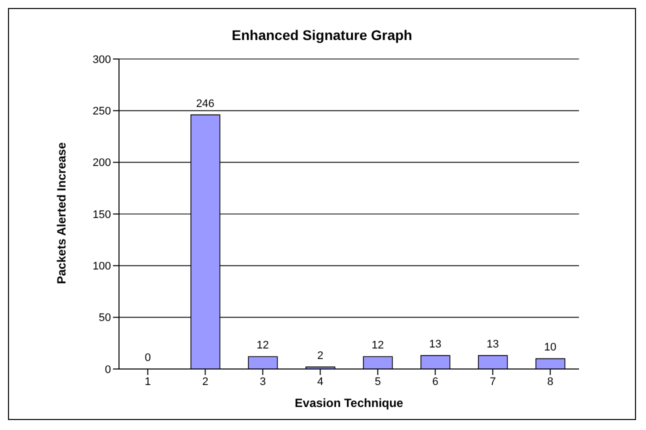  What do you see at coordinates (205, 382) in the screenshot?
I see `x-tick-label: 2` at bounding box center [205, 382].